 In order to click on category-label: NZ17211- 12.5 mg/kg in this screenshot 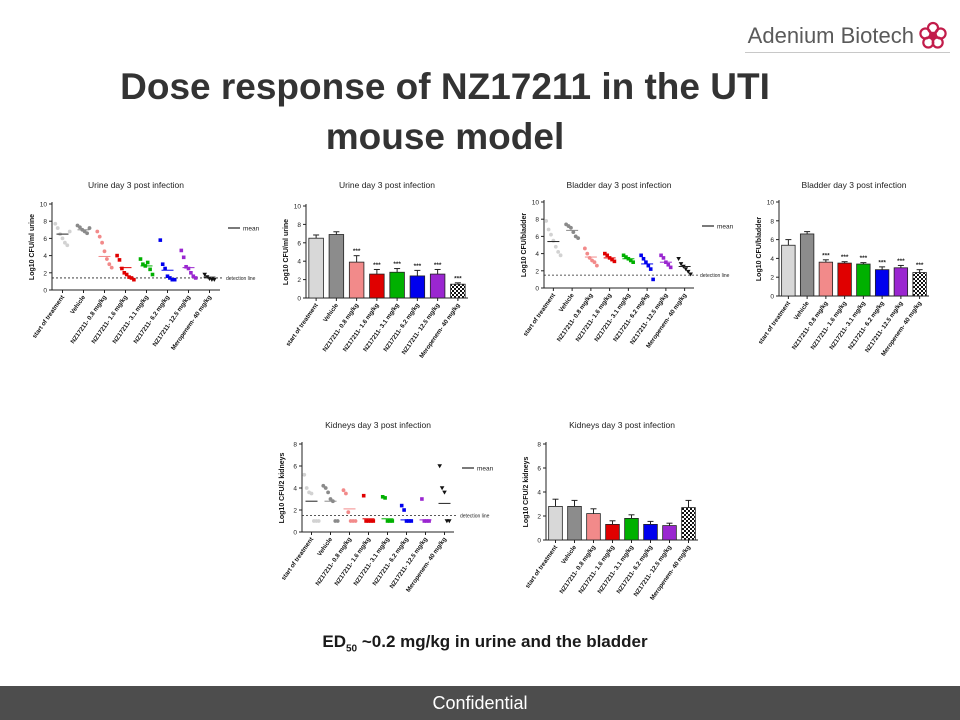, I will do `click(171, 321)`.